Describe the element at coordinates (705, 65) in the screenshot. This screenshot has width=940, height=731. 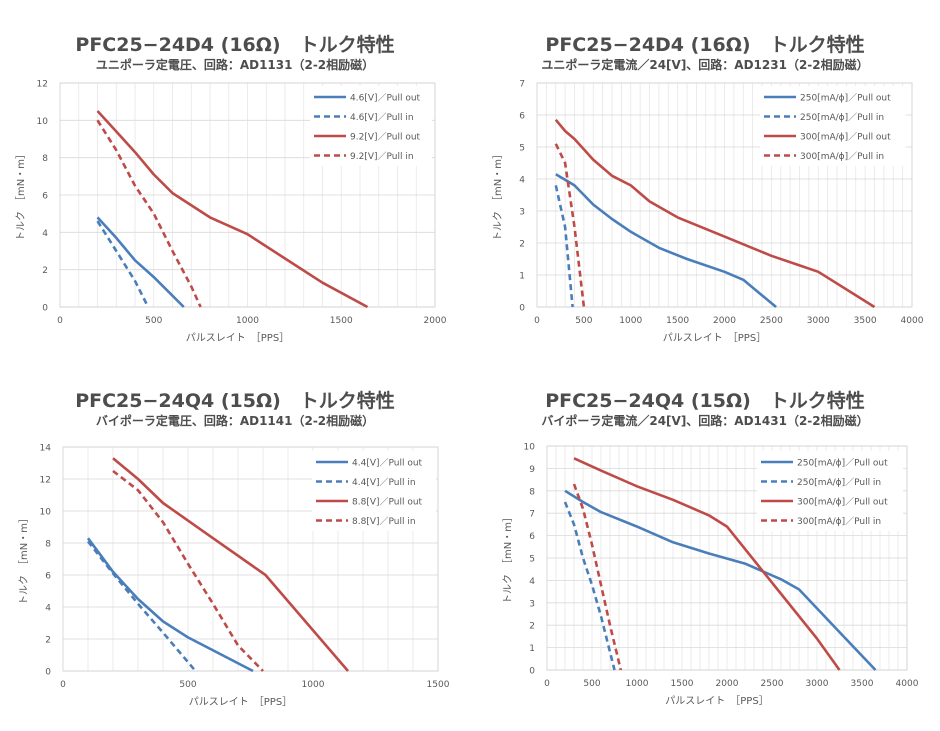
I see `chart-subtitle: ユニポーラ定電流／24[V]、回路：AD1231（2-2相励磁）` at that location.